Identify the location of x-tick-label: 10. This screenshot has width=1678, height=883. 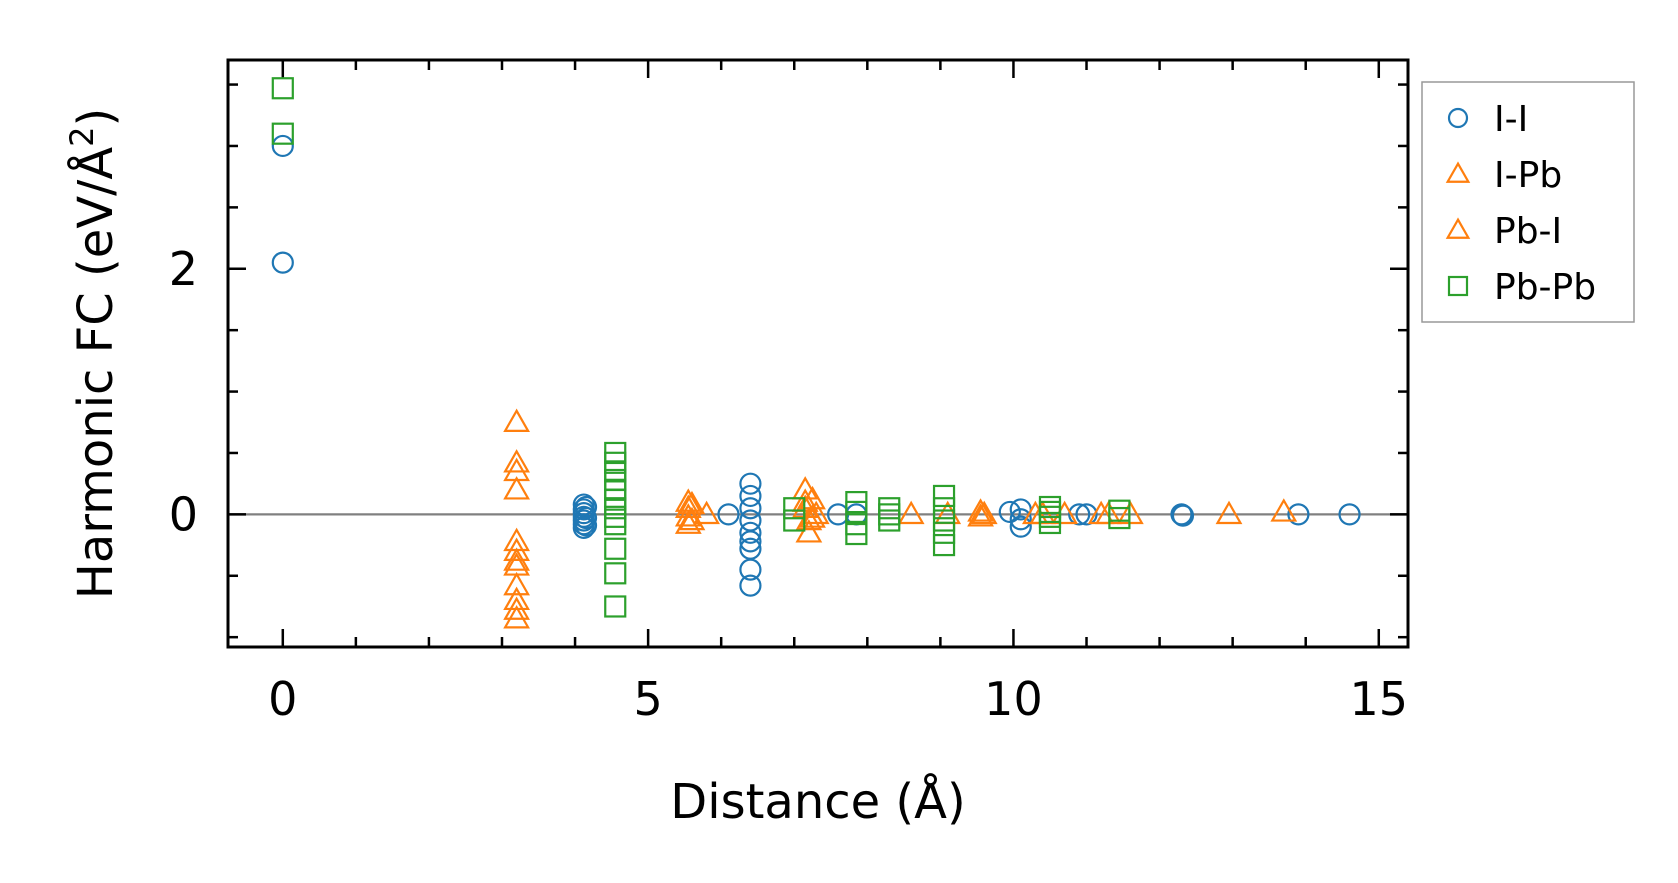
(1013, 699).